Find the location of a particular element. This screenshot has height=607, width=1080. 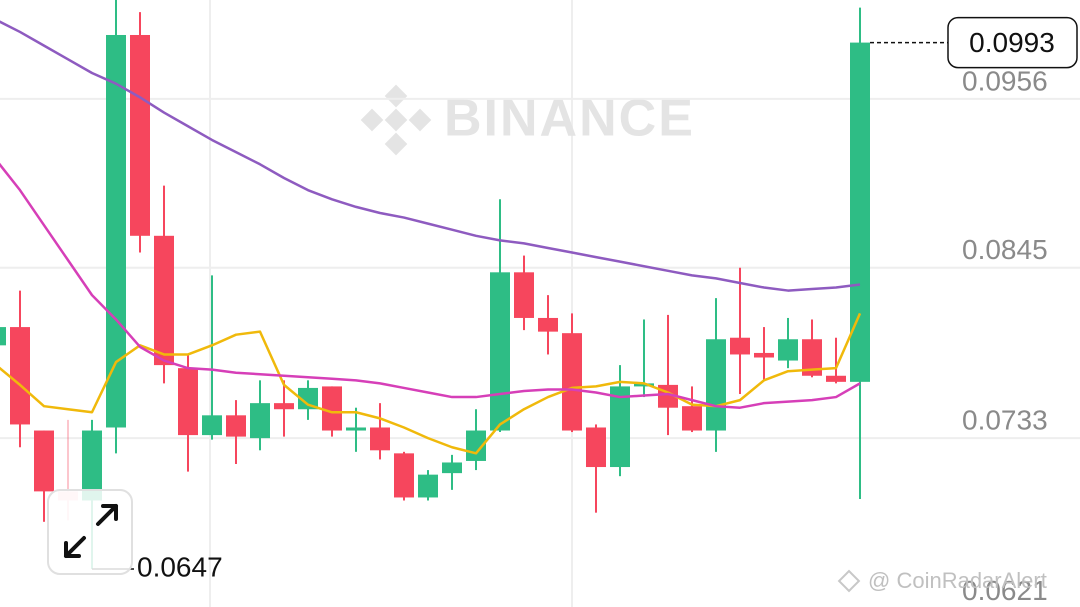

y-tick-label: 0.0956 is located at coordinates (1005, 80).